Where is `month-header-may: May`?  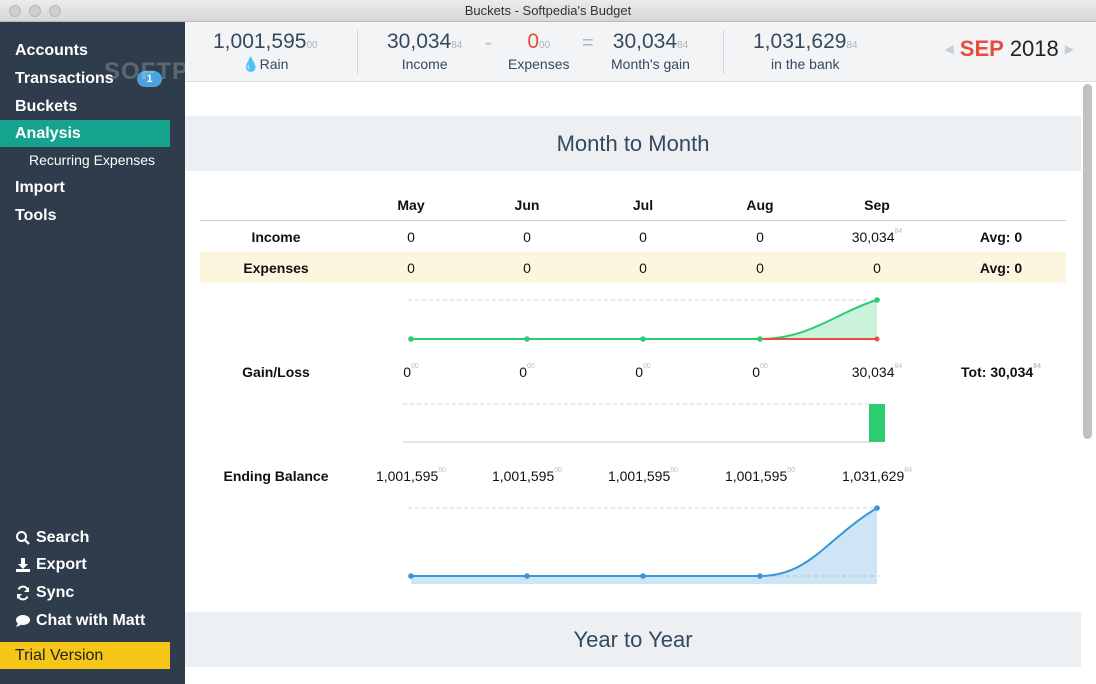
month-header-may: May is located at coordinates (411, 205).